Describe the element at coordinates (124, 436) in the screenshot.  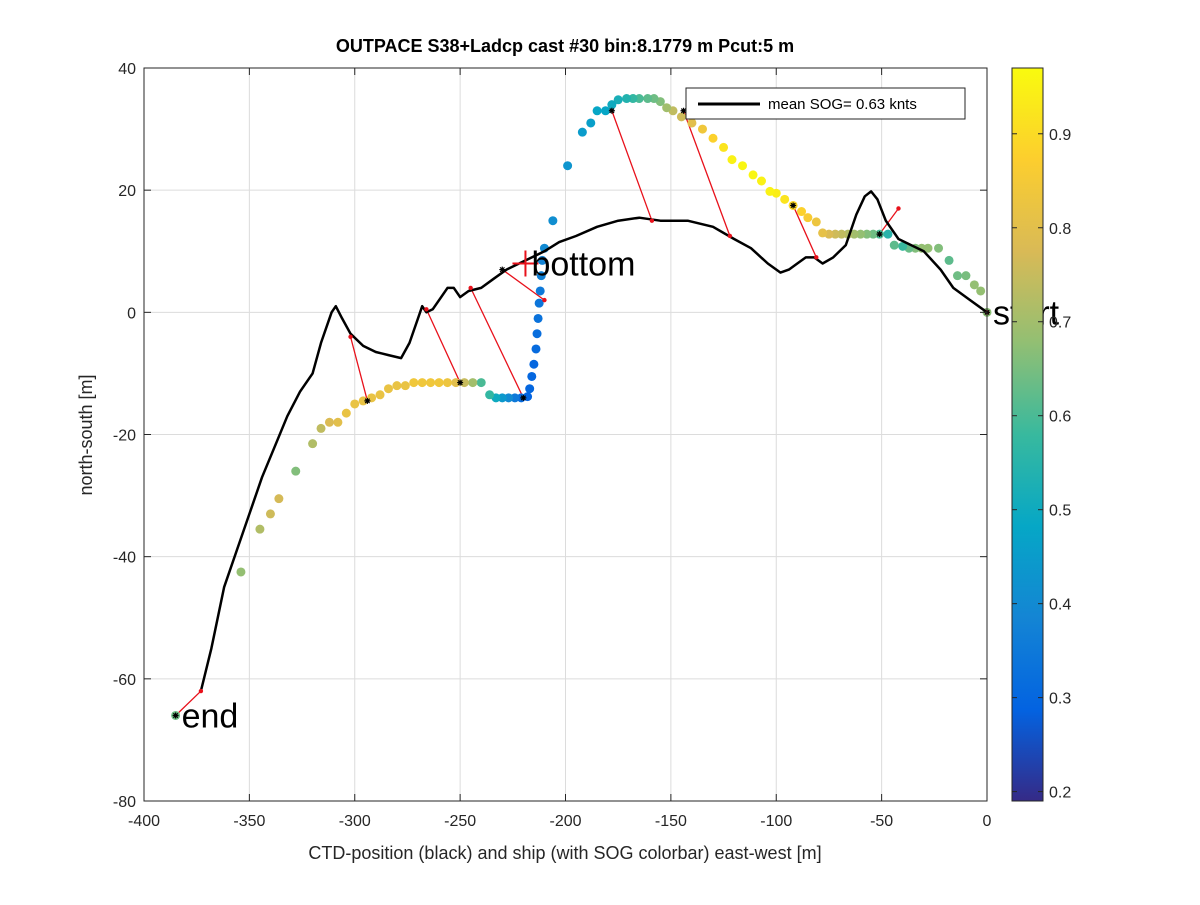
I see `y-tick-label: -20` at that location.